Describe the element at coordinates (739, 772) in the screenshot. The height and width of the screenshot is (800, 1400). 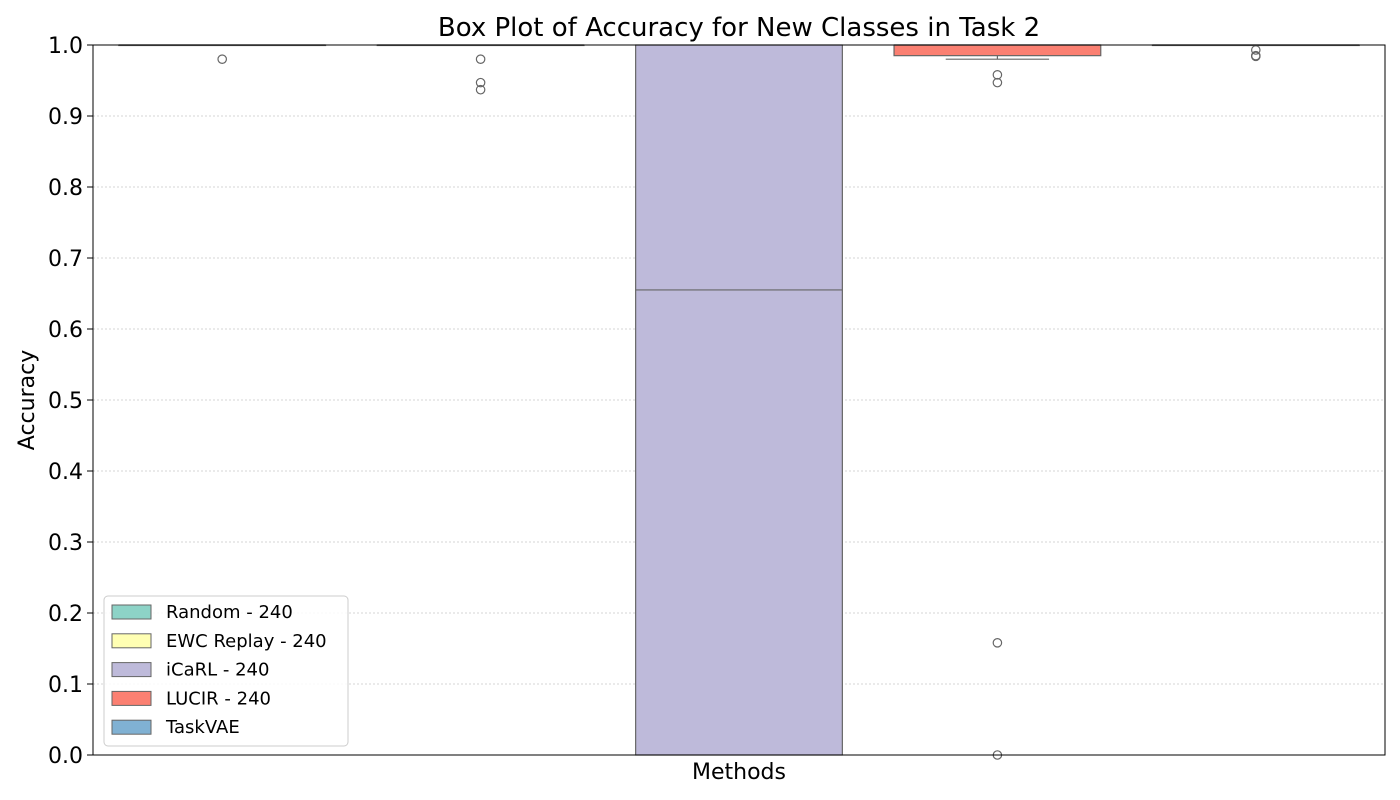
I see `x-axis-label: Methods` at that location.